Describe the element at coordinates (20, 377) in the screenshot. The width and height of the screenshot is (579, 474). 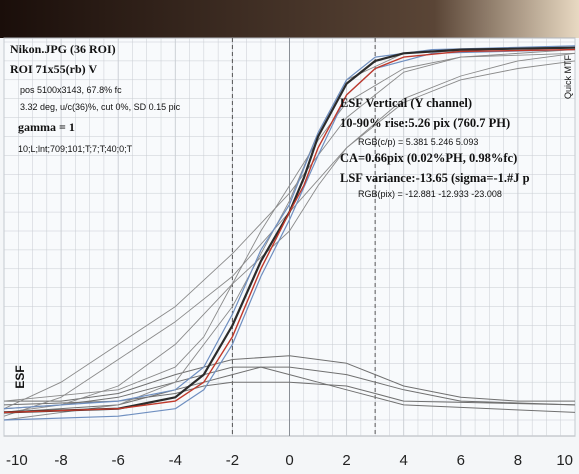
I see `y-axis-label: ESF` at that location.